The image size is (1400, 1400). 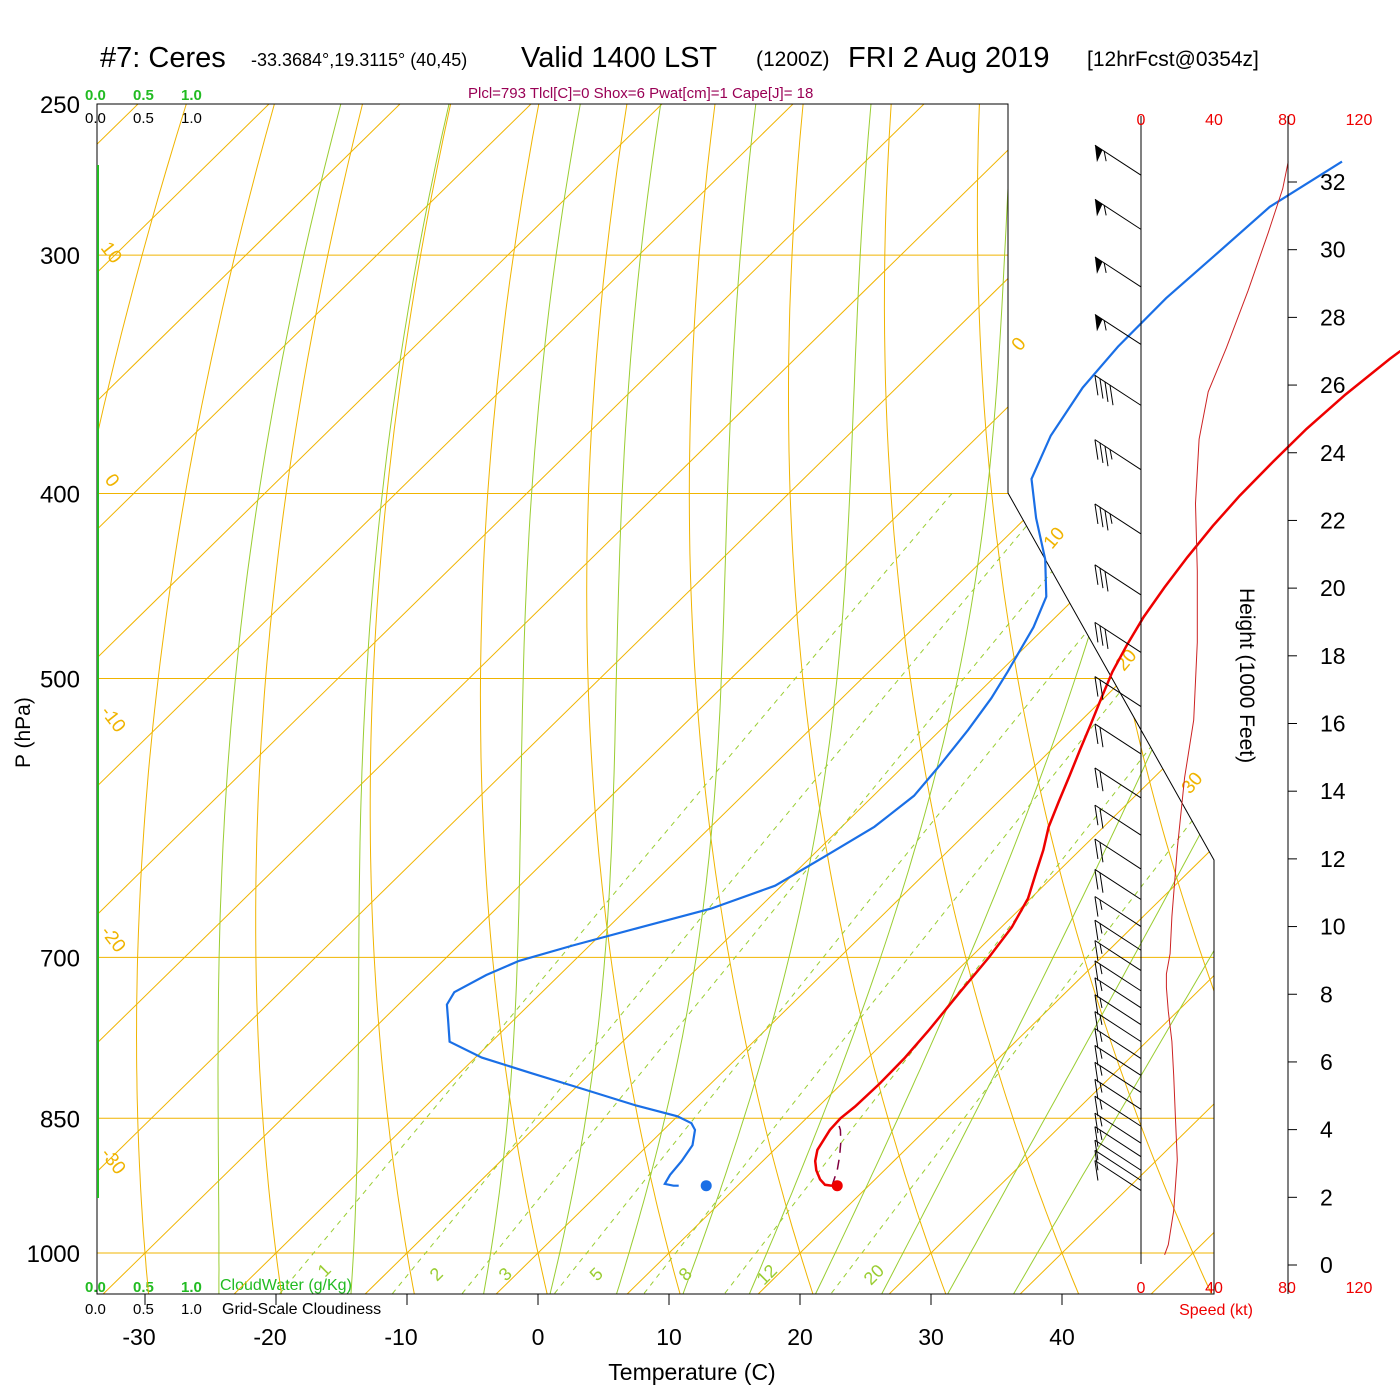 What do you see at coordinates (359, 60) in the screenshot?
I see `title-coords: -33.3684°,19.3115° (40,45)` at bounding box center [359, 60].